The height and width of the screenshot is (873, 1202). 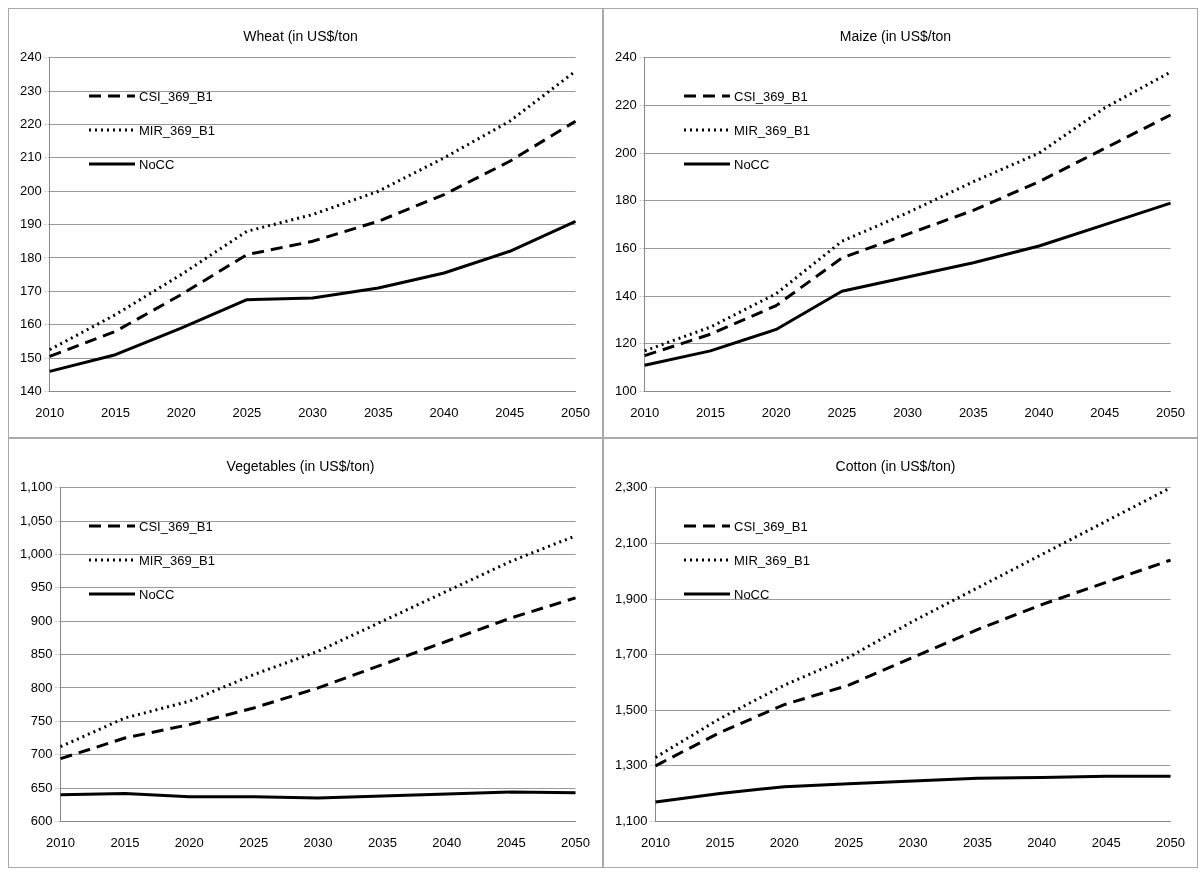 What do you see at coordinates (41, 787) in the screenshot?
I see `y-tick-label: 650` at bounding box center [41, 787].